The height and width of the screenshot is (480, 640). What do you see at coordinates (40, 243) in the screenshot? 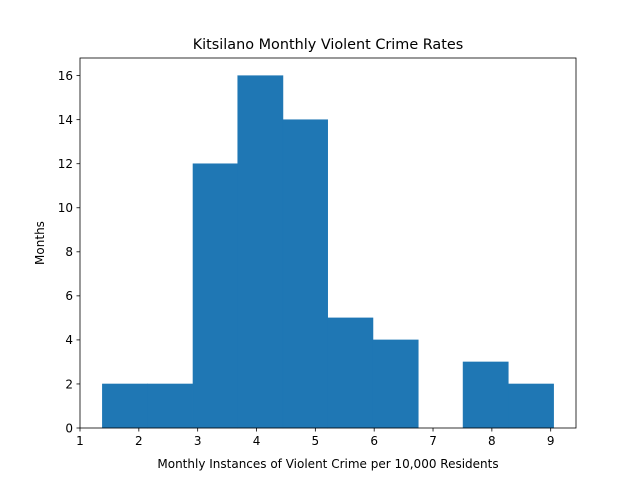
I see `y-axis-label: Months` at bounding box center [40, 243].